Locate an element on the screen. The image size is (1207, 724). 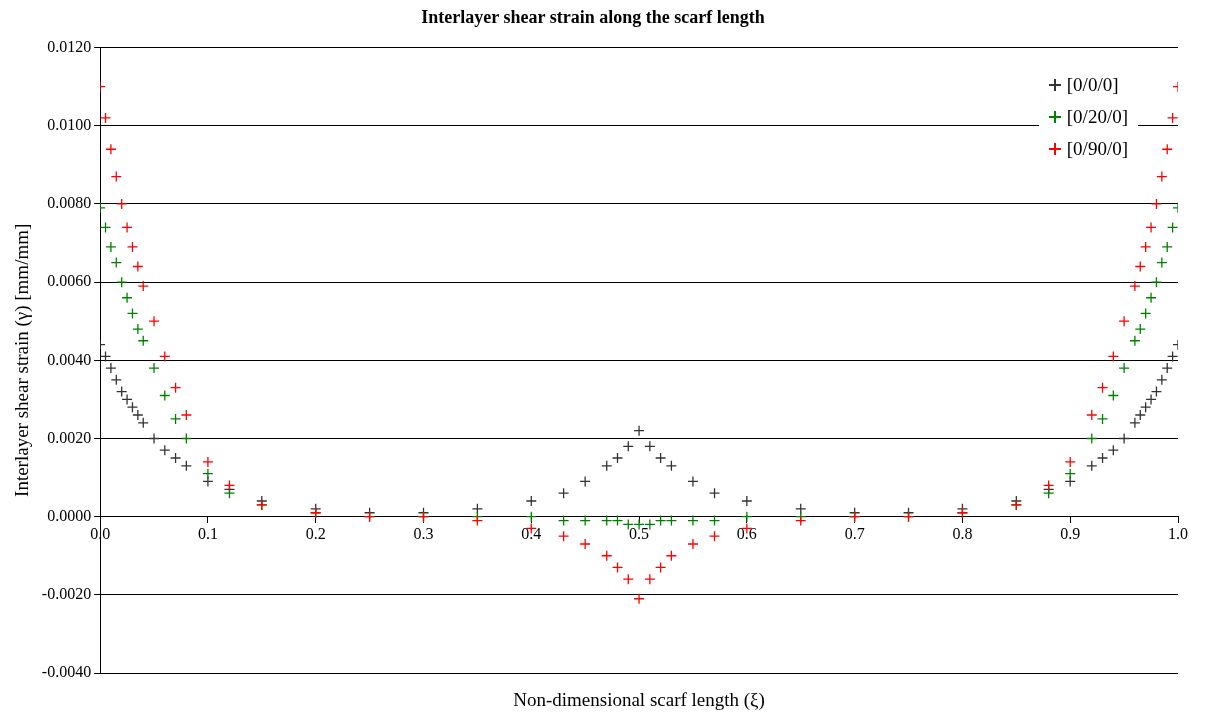
x-tick-label: 0.9 is located at coordinates (1070, 534).